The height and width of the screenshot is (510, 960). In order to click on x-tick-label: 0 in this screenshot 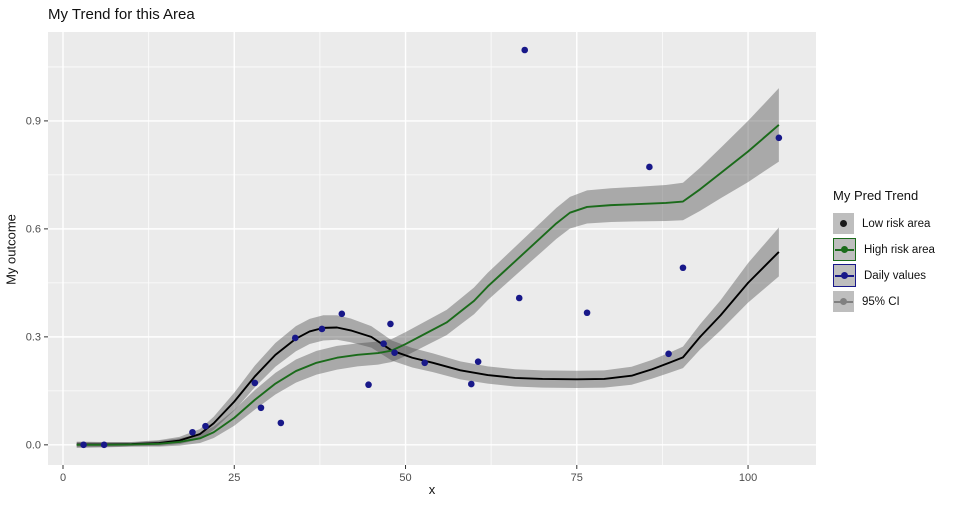, I will do `click(63, 478)`.